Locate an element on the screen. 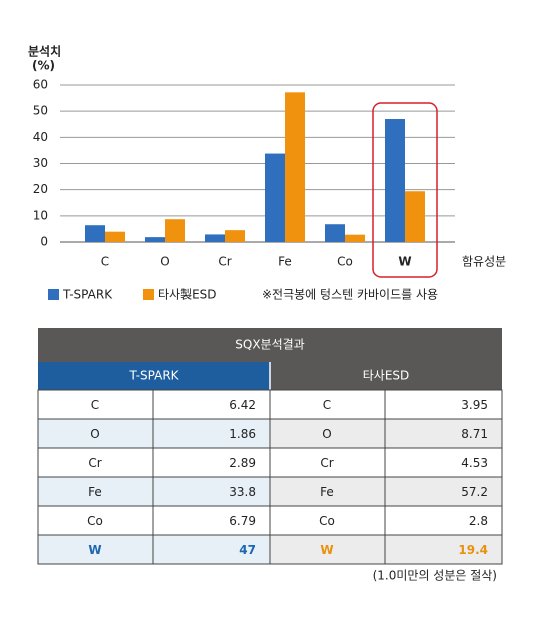  x-axis-label: 함유성분 is located at coordinates (484, 262).